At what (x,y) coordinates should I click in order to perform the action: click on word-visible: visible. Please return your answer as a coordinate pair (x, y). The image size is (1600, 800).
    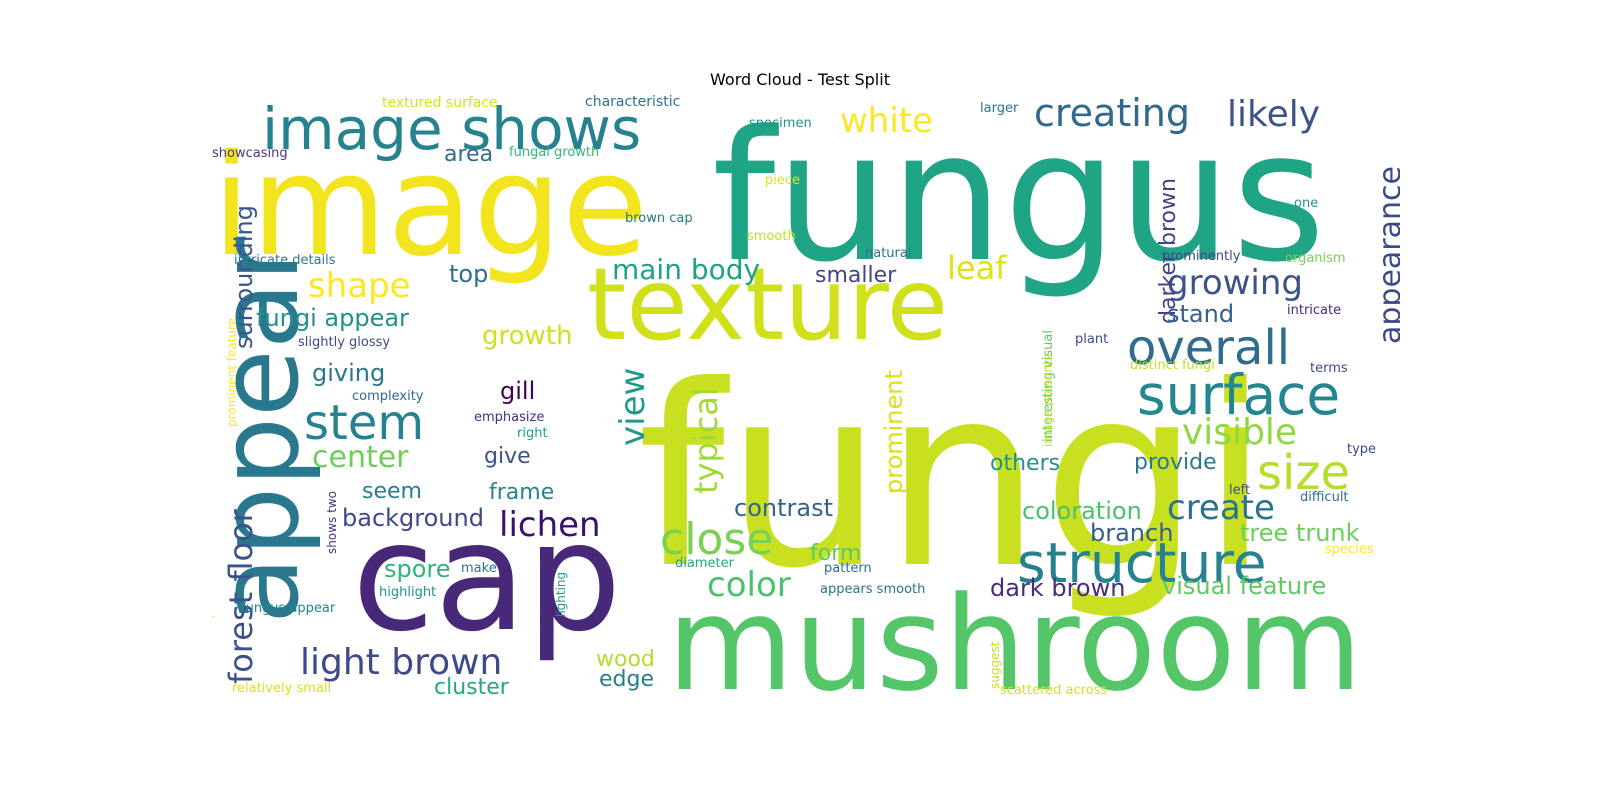
    Looking at the image, I should click on (1239, 432).